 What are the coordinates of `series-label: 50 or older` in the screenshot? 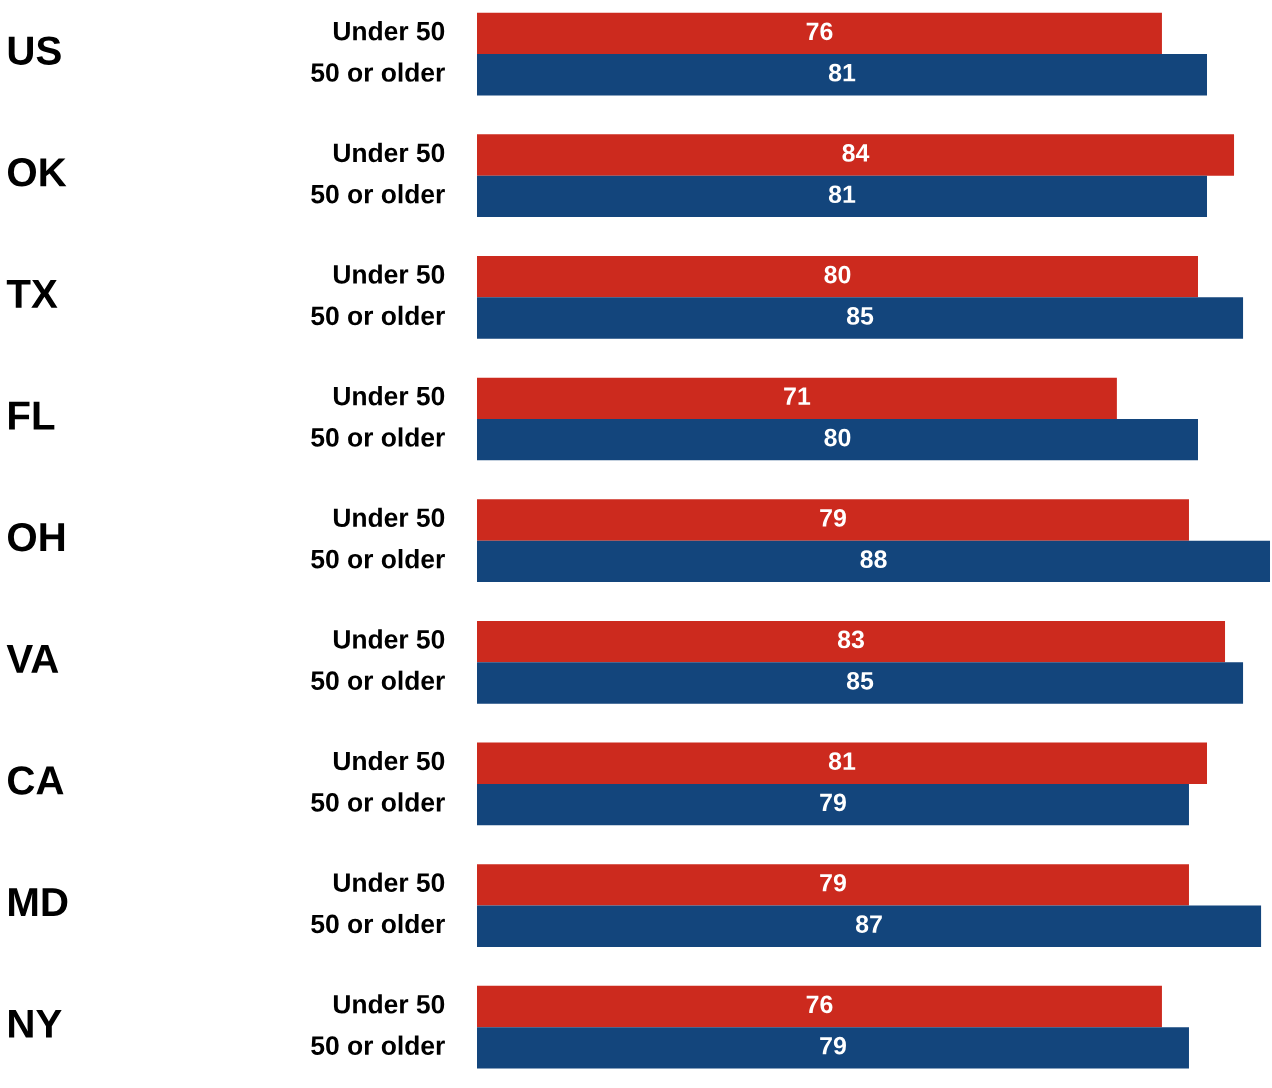 It's located at (378, 72).